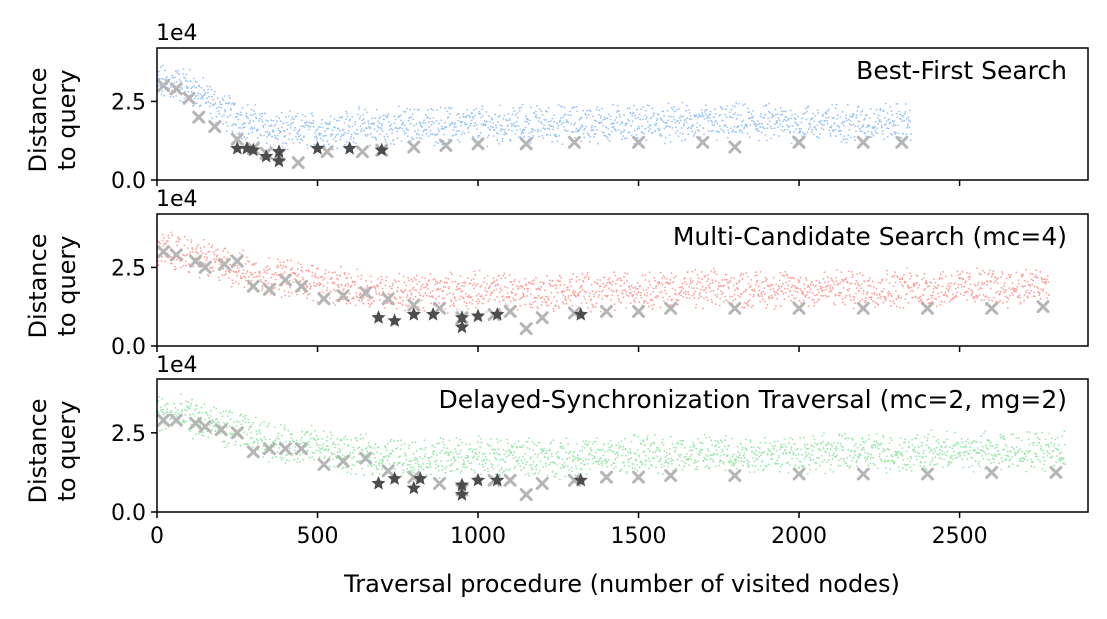 This screenshot has height=619, width=1107. Describe the element at coordinates (362, 152) in the screenshot. I see `candidate-point` at that location.